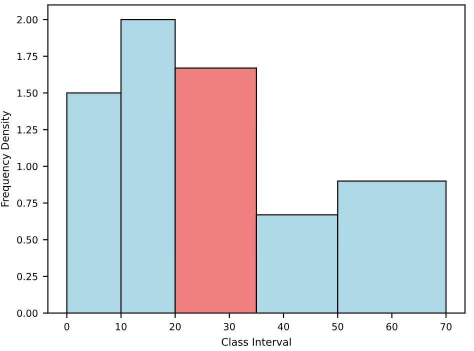  I want to click on x-tick-label: 70, so click(446, 326).